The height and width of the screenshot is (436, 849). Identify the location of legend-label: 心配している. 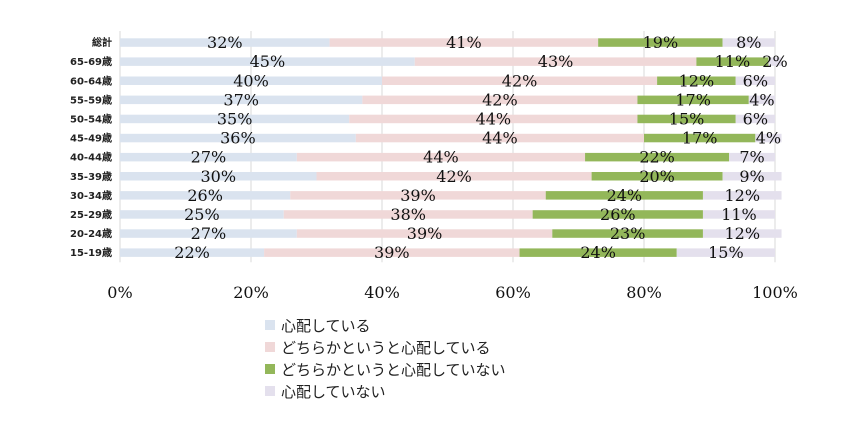
(326, 325).